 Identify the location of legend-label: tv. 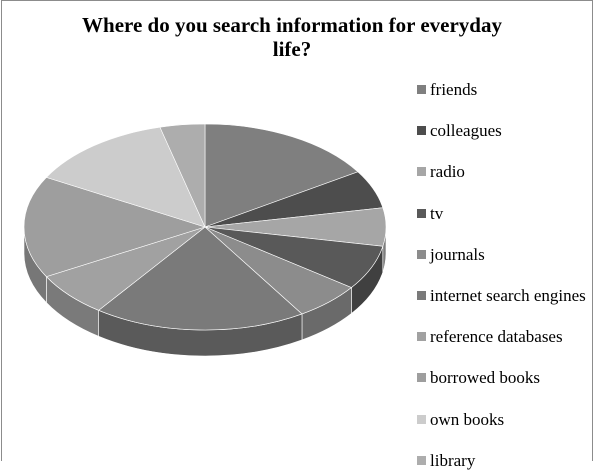
(437, 213).